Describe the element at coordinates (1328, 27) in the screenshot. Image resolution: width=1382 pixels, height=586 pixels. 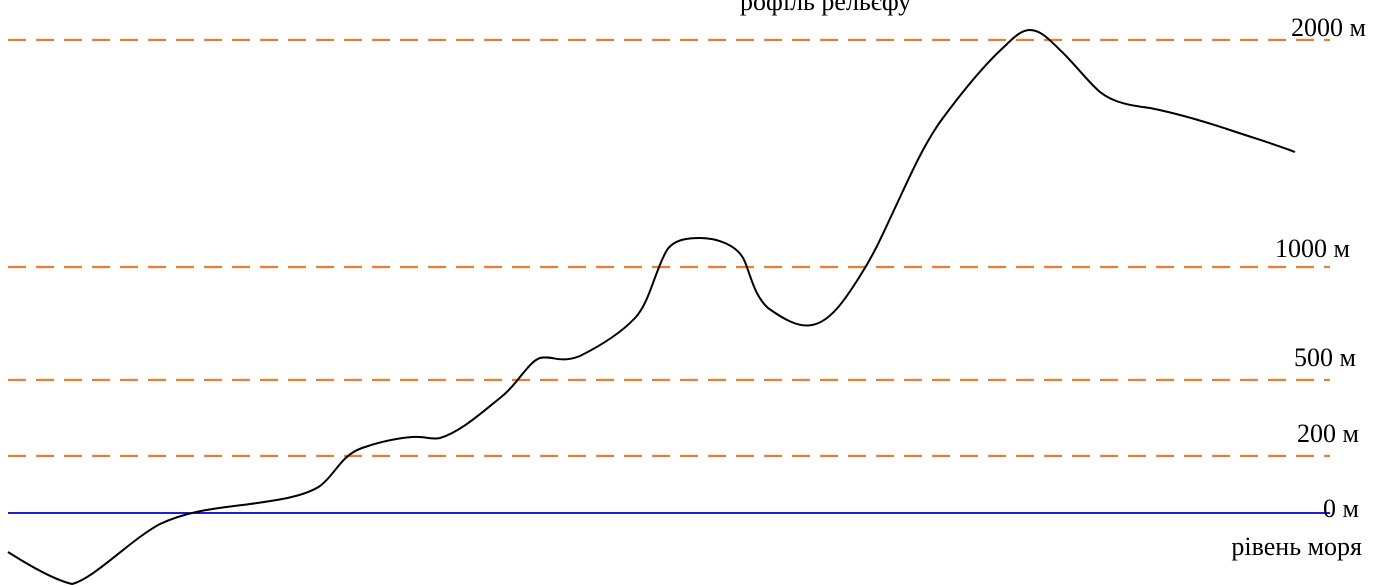
I see `level-label-2000m: 2000 м` at that location.